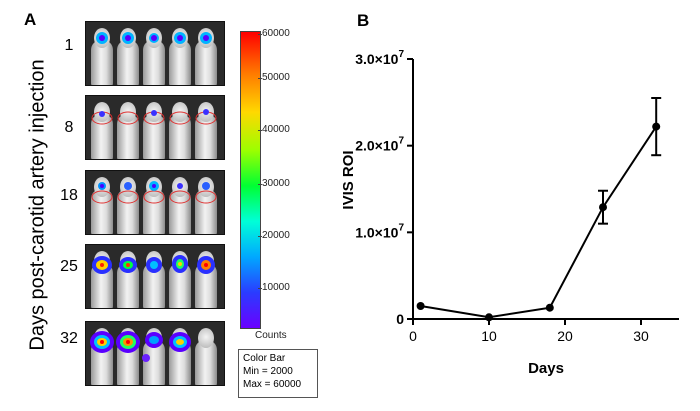  I want to click on color-bar-tick: 10000, so click(290, 287).